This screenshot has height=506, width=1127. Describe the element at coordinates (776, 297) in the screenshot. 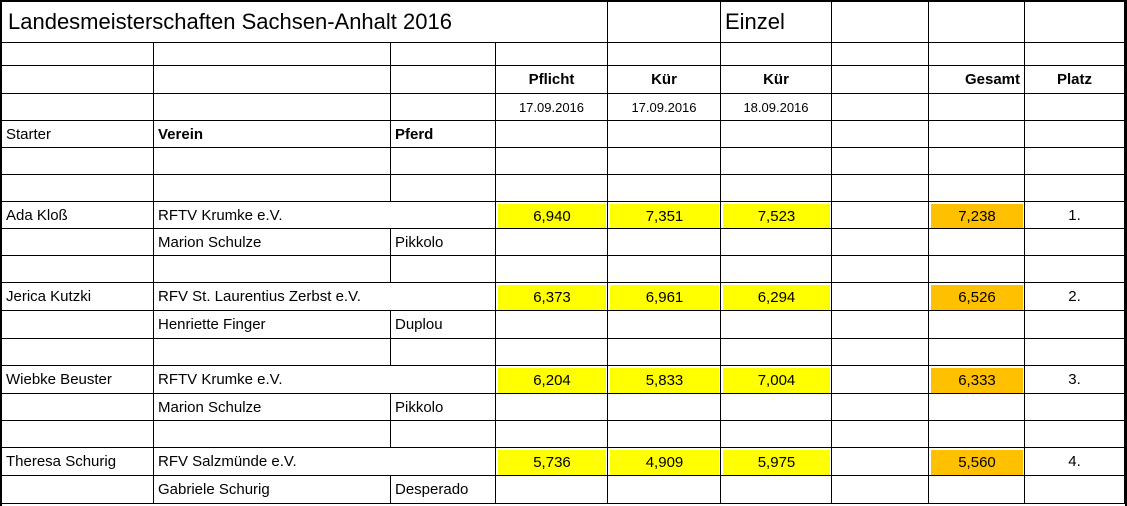

I see `score-kuer-2: 6,294` at that location.